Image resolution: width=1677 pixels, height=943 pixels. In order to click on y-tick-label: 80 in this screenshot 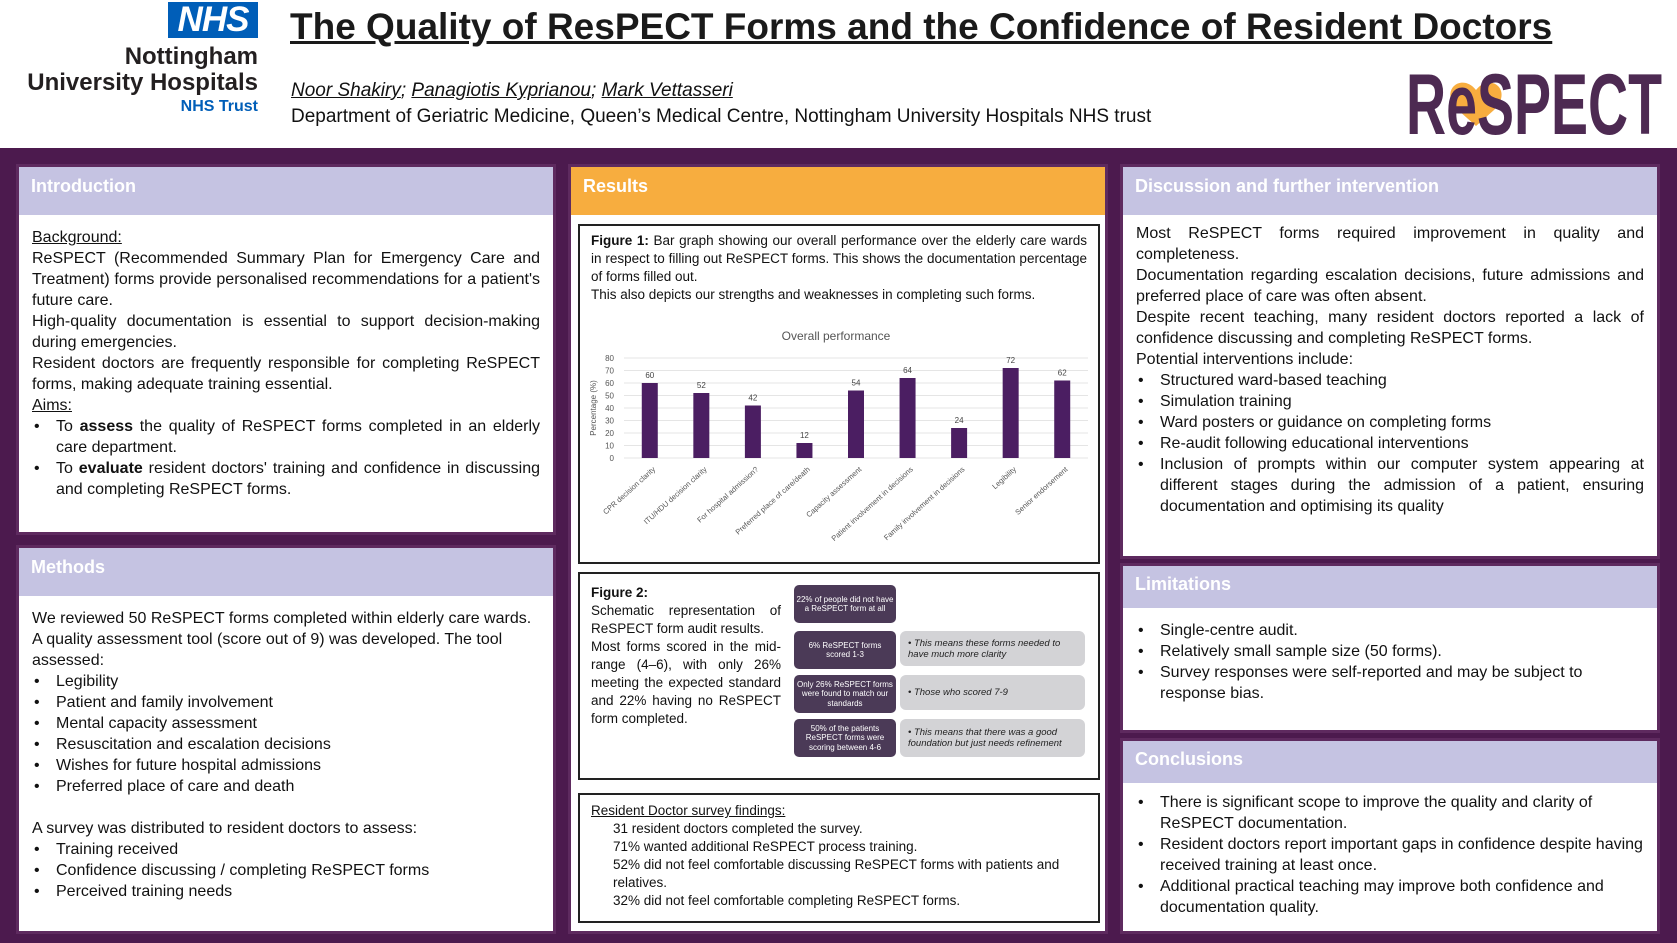, I will do `click(609, 358)`.